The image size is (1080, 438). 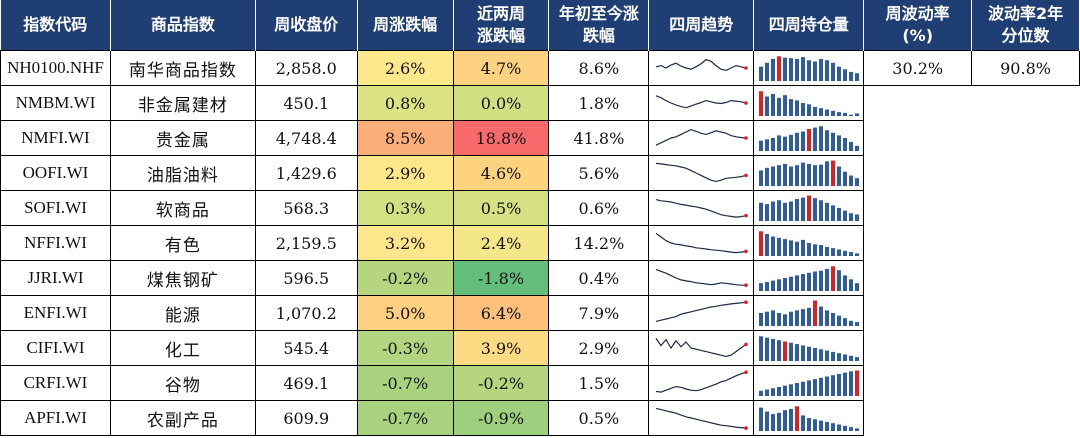 I want to click on weekly-change-cell: -0.7%, so click(x=405, y=383).